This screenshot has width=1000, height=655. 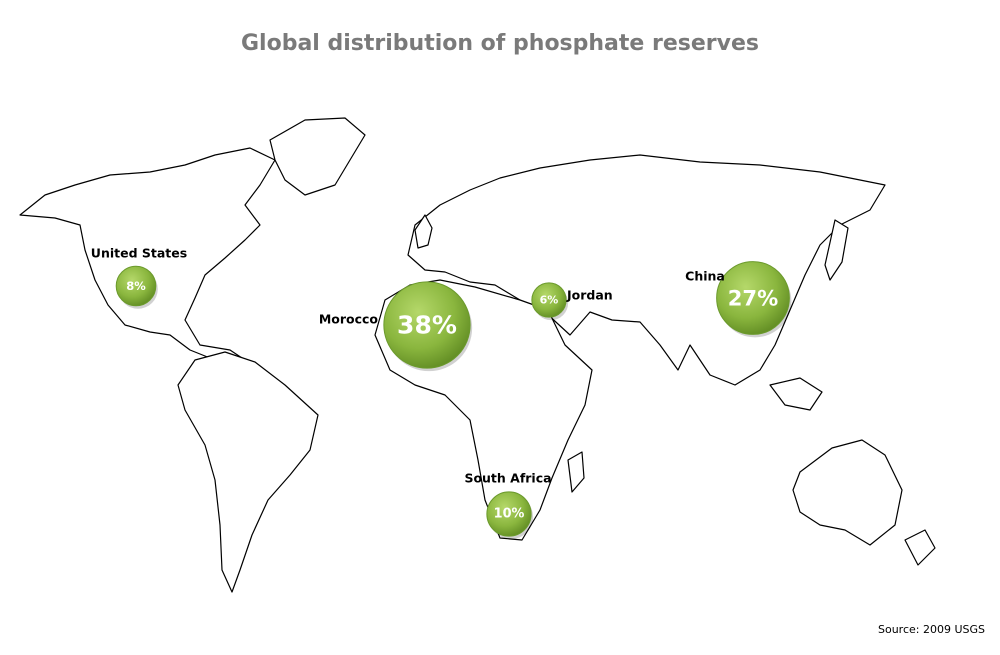 I want to click on value-label: 8%, so click(x=136, y=286).